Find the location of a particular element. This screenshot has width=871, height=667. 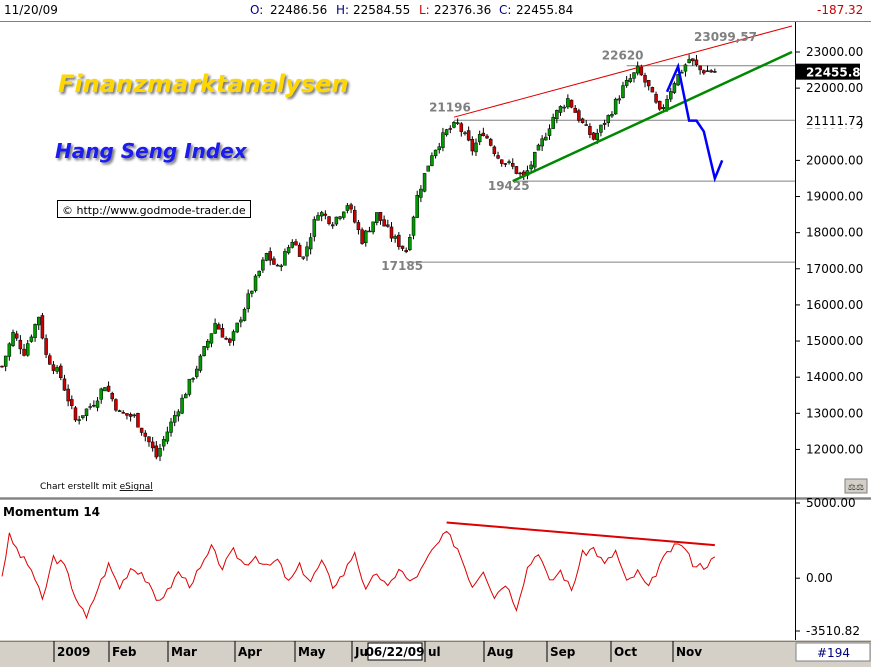

copyright-text: © http://www.godmode-trader.de is located at coordinates (154, 210).